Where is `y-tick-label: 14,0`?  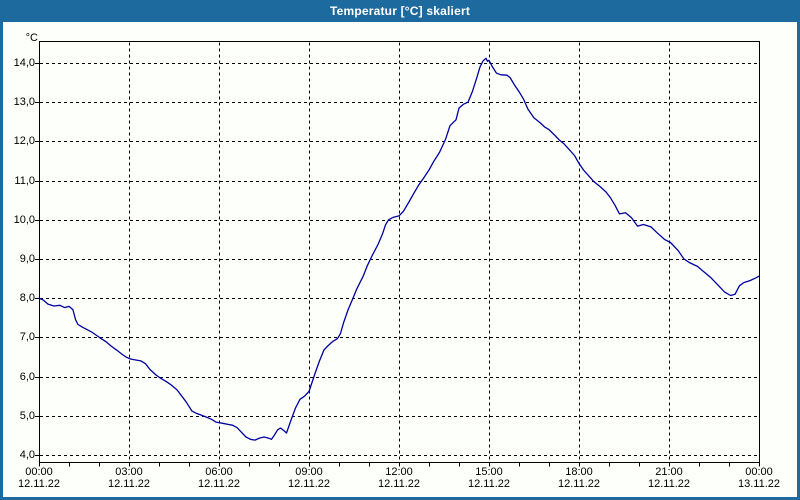 y-tick-label: 14,0 is located at coordinates (24, 63).